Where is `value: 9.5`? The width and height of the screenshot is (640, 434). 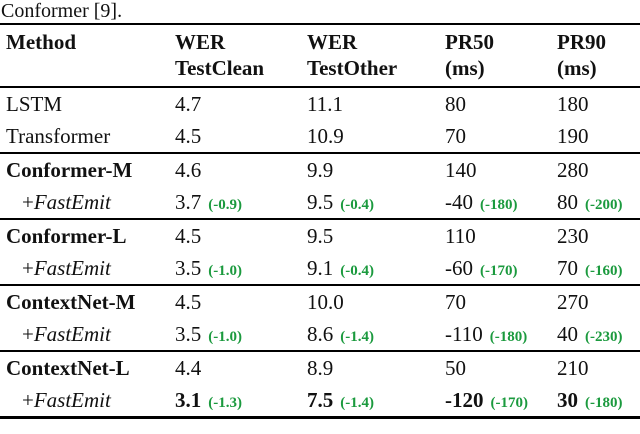
value: 9.5 is located at coordinates (320, 202).